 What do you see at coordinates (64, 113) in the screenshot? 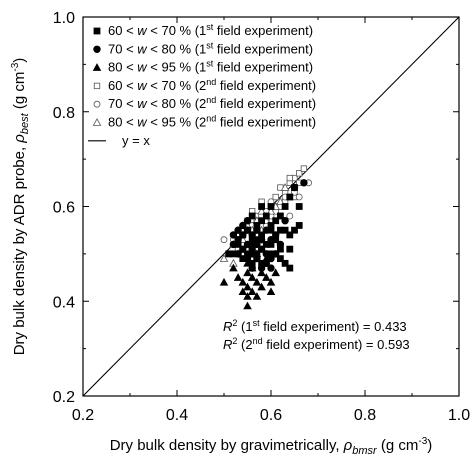
I see `y-tick-label: 0.8` at bounding box center [64, 113].